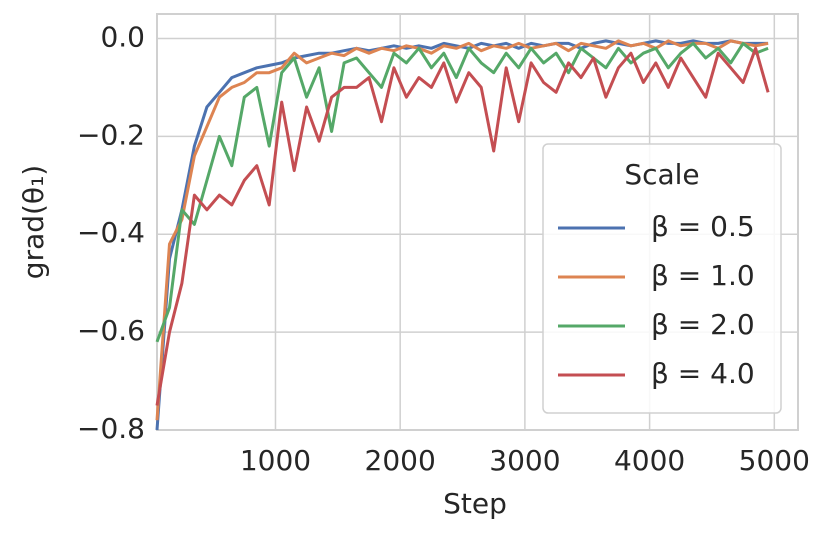 Image resolution: width=830 pixels, height=538 pixels. Describe the element at coordinates (275, 460) in the screenshot. I see `x-tick-label: 1000` at that location.